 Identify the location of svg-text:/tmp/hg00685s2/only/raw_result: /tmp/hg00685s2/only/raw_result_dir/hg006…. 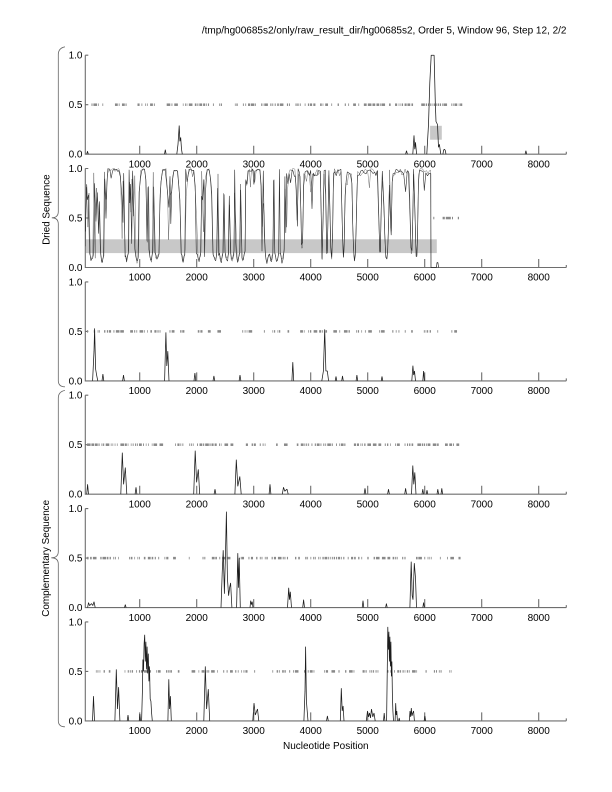
(384, 31).